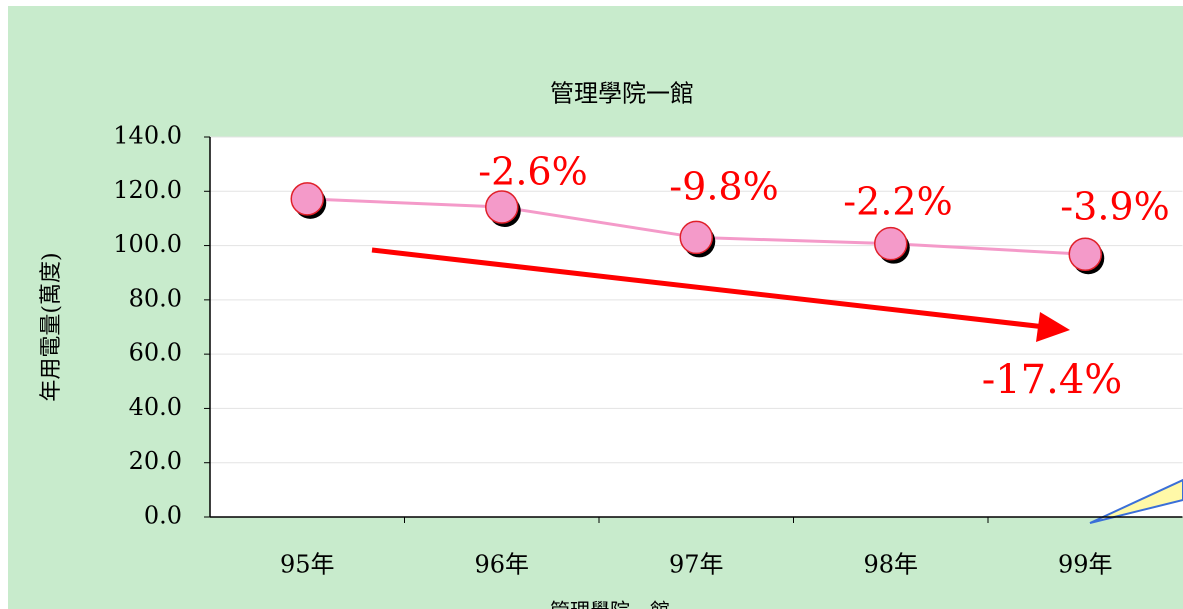 This screenshot has height=609, width=1183. I want to click on change-label: -3.9%, so click(1114, 207).